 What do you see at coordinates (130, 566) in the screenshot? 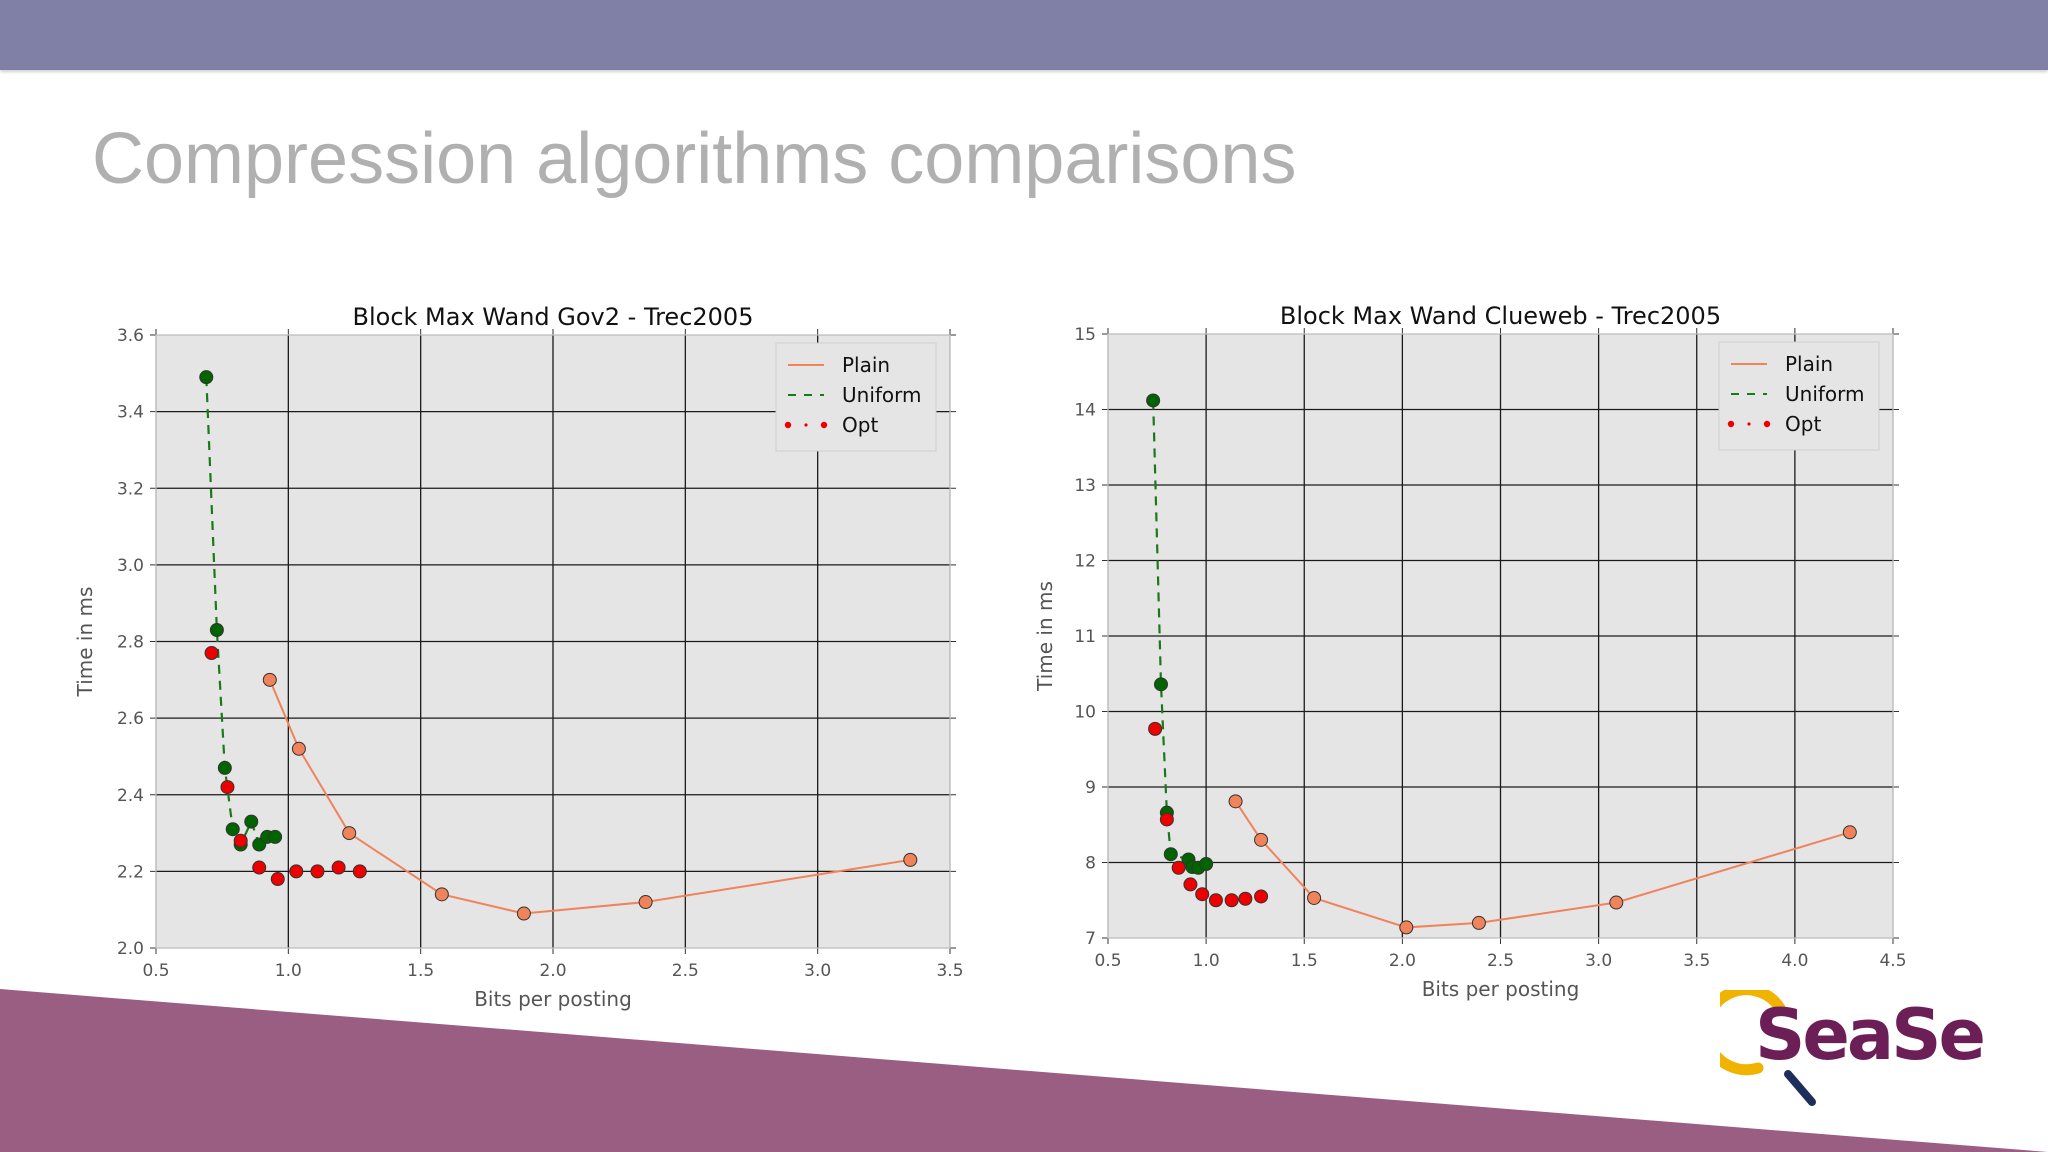
I see `y-tick-label: 3.0` at bounding box center [130, 566].